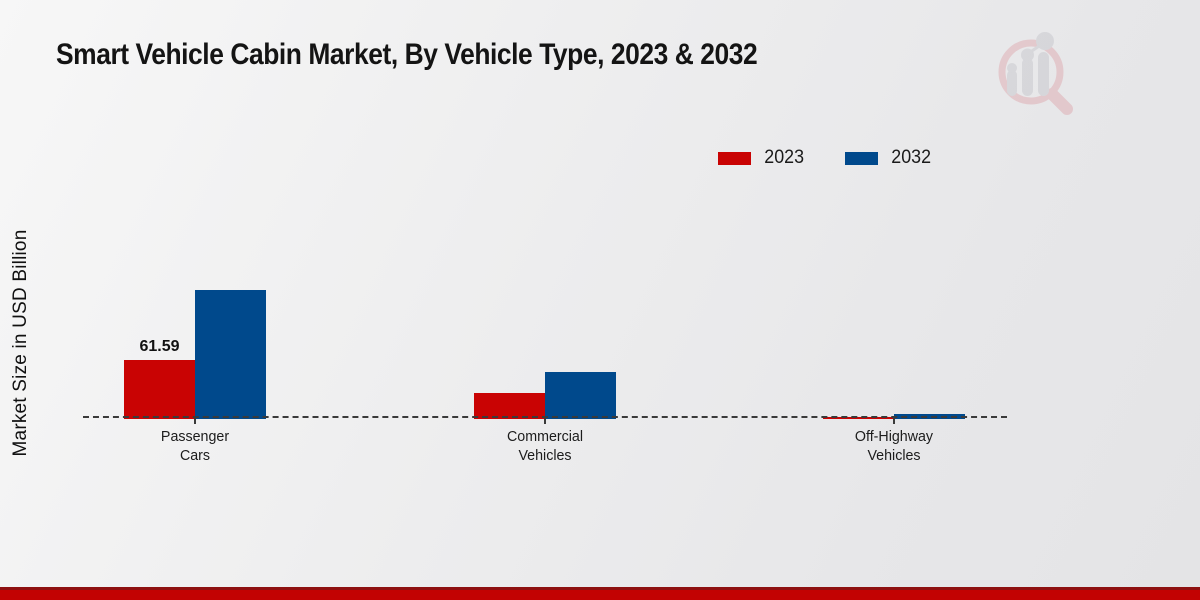 The image size is (1200, 600). What do you see at coordinates (888, 158) in the screenshot?
I see `legend-item-2032: 2032` at bounding box center [888, 158].